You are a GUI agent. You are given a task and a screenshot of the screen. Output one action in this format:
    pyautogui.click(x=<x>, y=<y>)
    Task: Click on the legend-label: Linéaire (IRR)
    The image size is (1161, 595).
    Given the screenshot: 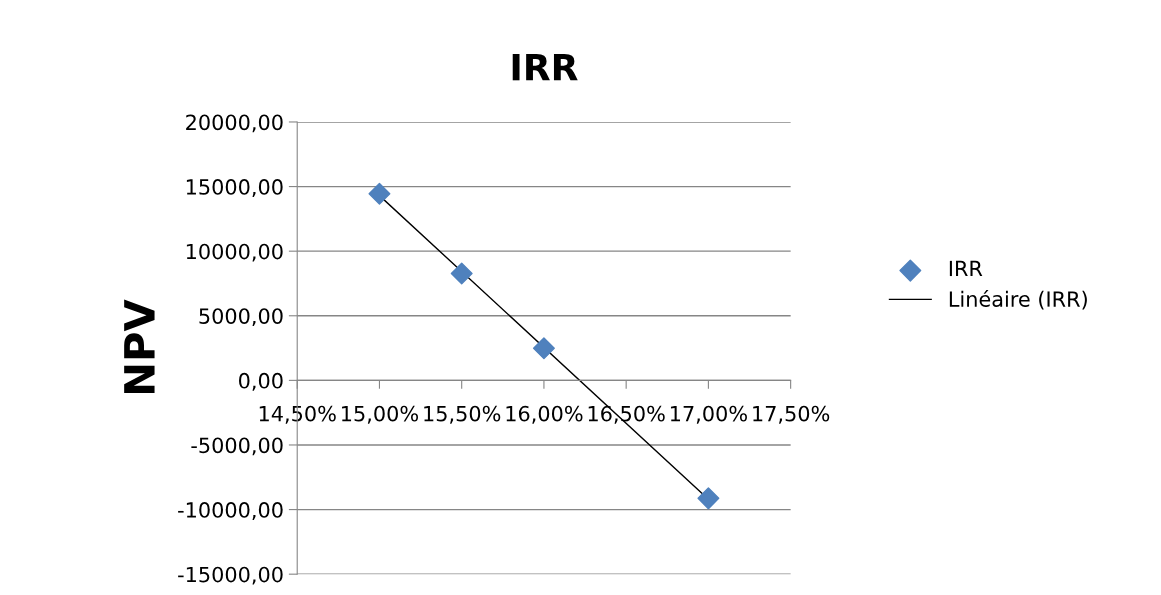 What is the action you would take?
    pyautogui.click(x=1018, y=299)
    